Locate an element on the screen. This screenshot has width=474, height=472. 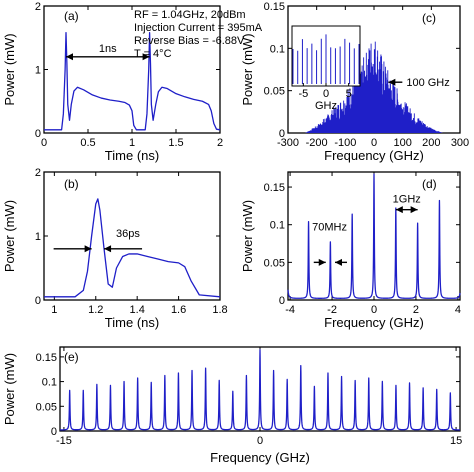
panel-a-period-label: 1ns is located at coordinates (108, 49).